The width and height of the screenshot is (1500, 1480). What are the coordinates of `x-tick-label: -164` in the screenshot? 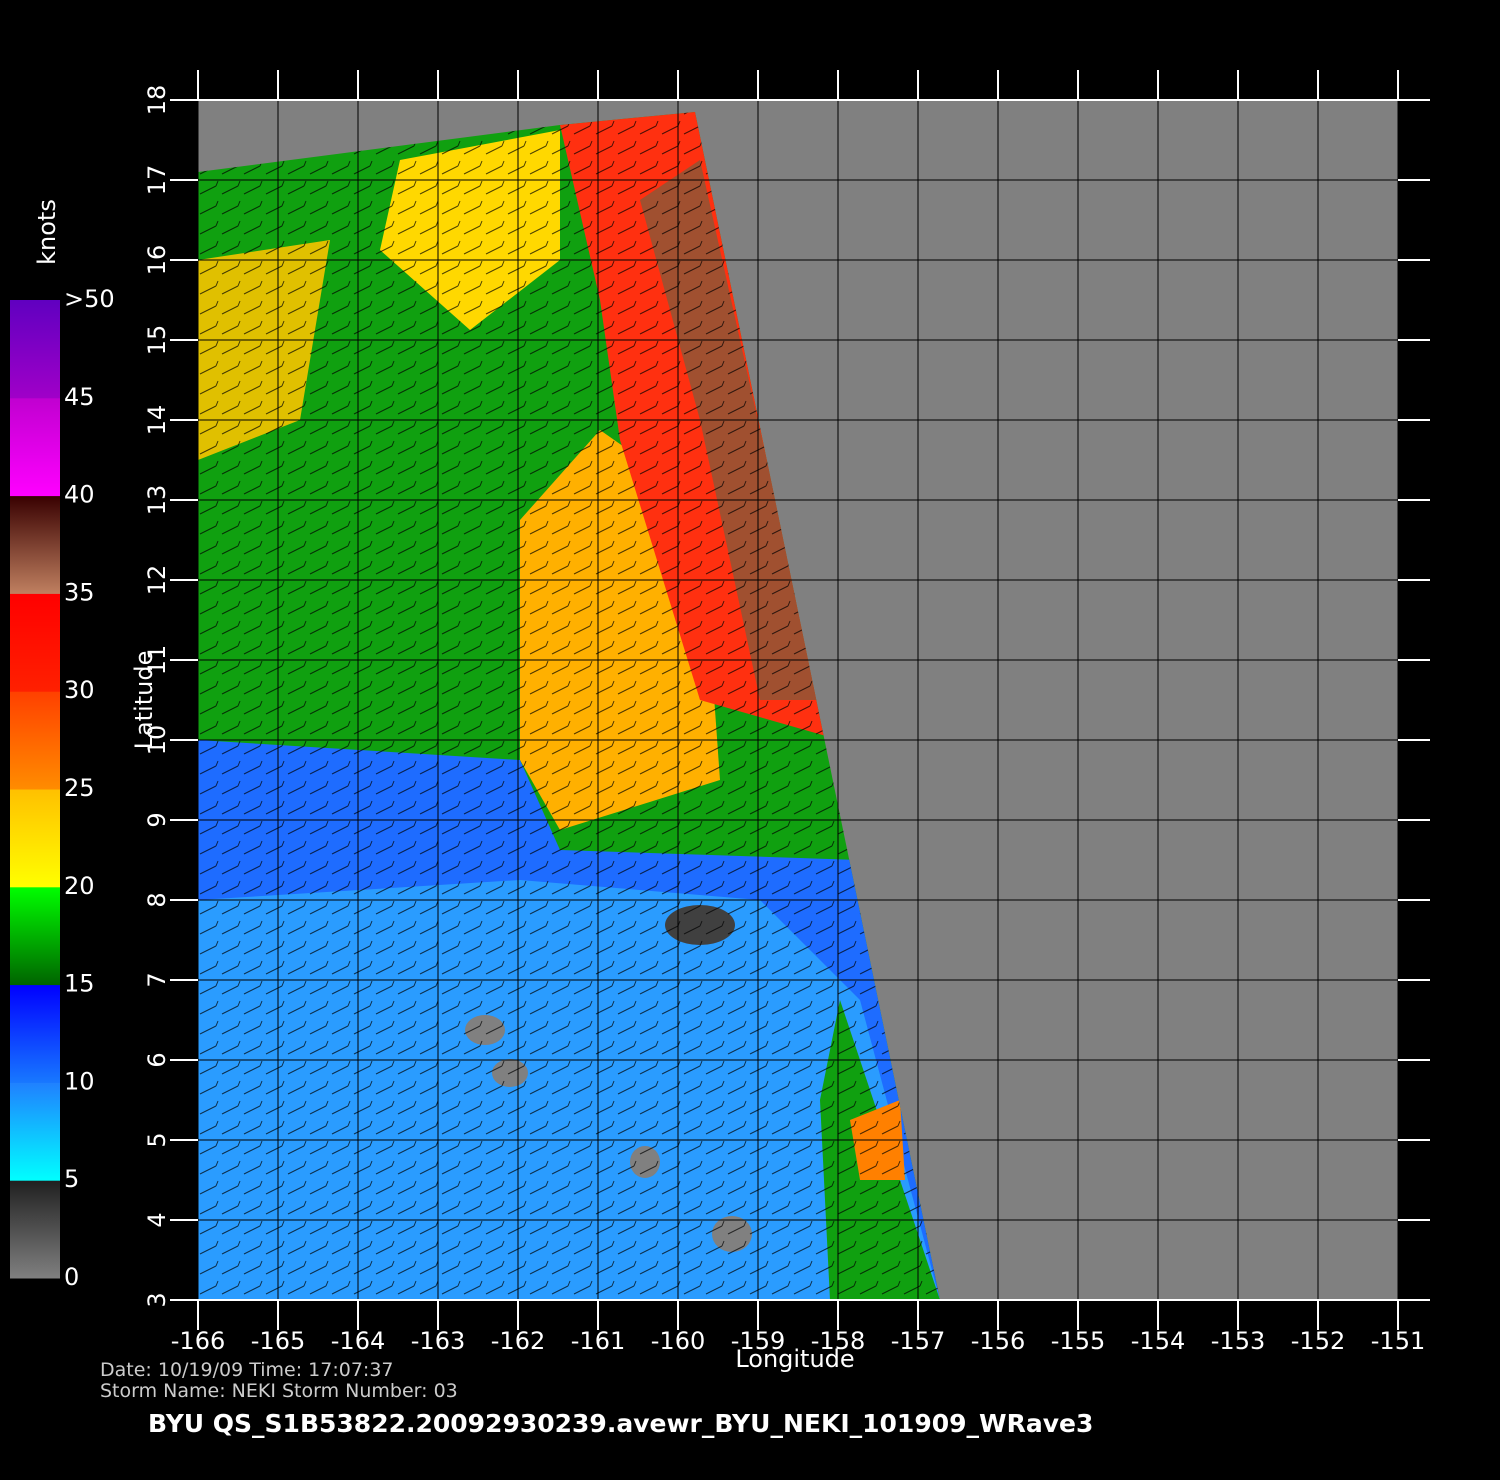 It's located at (358, 1341).